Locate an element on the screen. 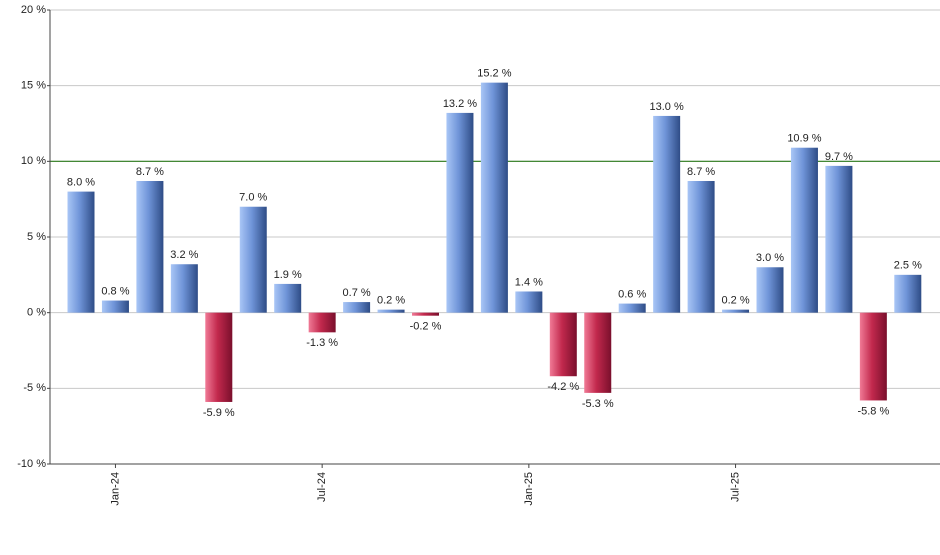 This screenshot has width=940, height=555. x-tick-label: Jan-25 is located at coordinates (529, 489).